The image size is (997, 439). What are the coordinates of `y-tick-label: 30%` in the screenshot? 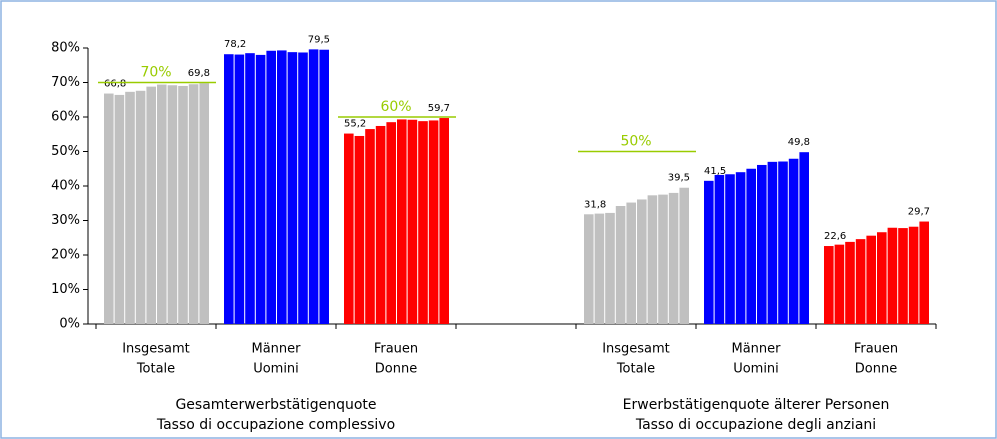 It's located at (65, 220).